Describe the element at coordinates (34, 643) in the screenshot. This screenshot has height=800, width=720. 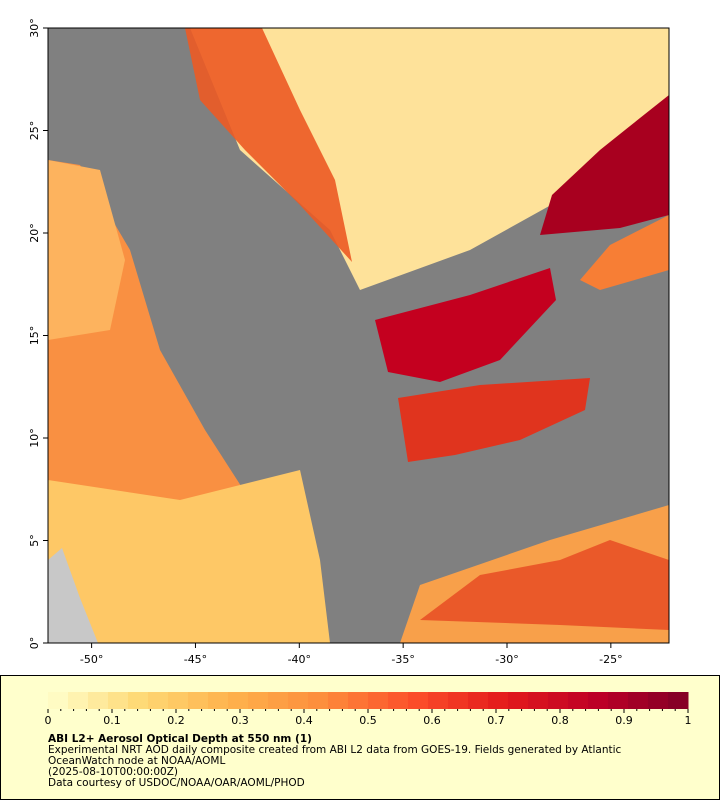
I see `y-tick-label: 0°` at that location.